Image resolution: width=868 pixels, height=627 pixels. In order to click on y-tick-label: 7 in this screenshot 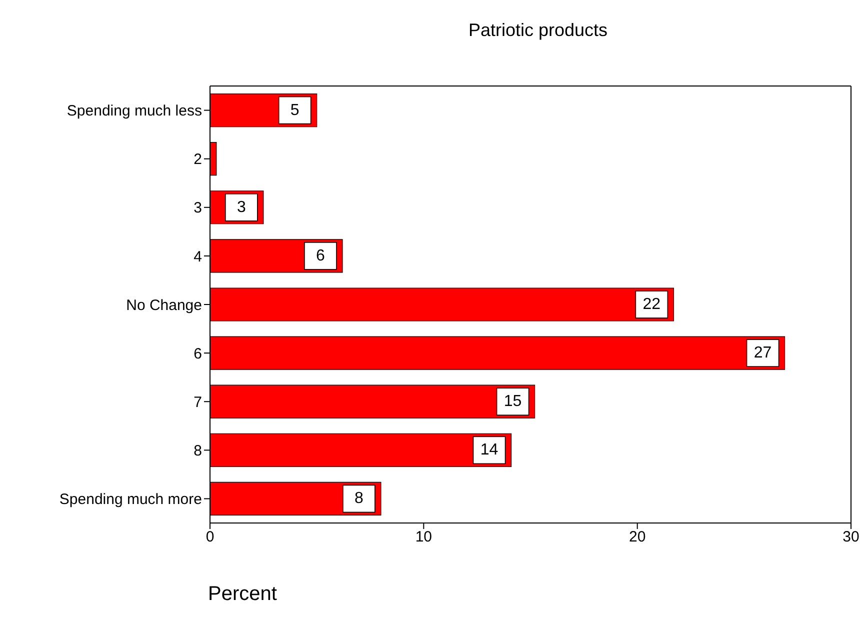, I will do `click(198, 402)`.